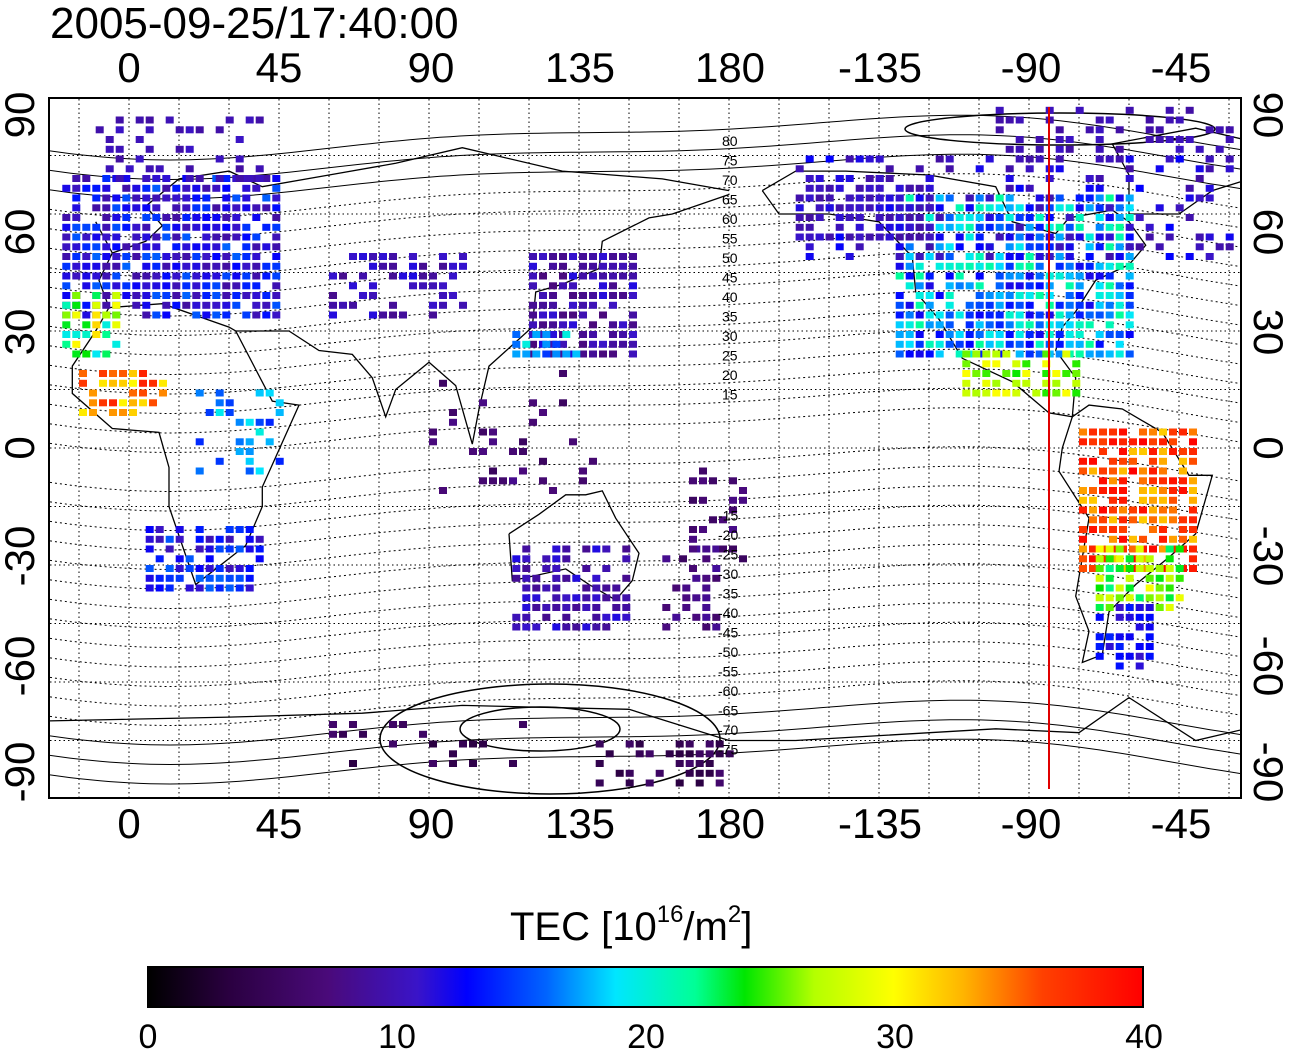 This screenshot has height=1057, width=1292. I want to click on lon-label-bottom: 0, so click(129, 823).